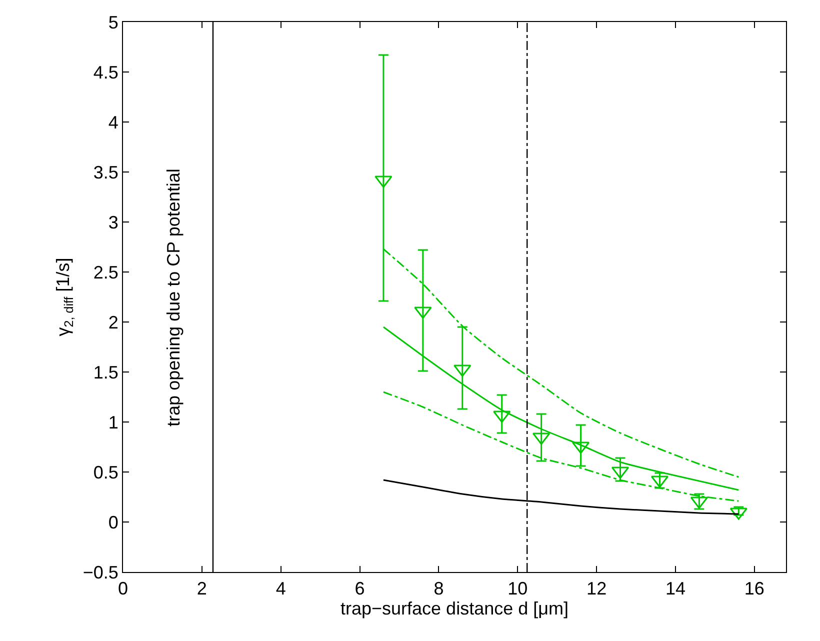 The width and height of the screenshot is (820, 641). I want to click on x-tick-label: 12, so click(596, 588).